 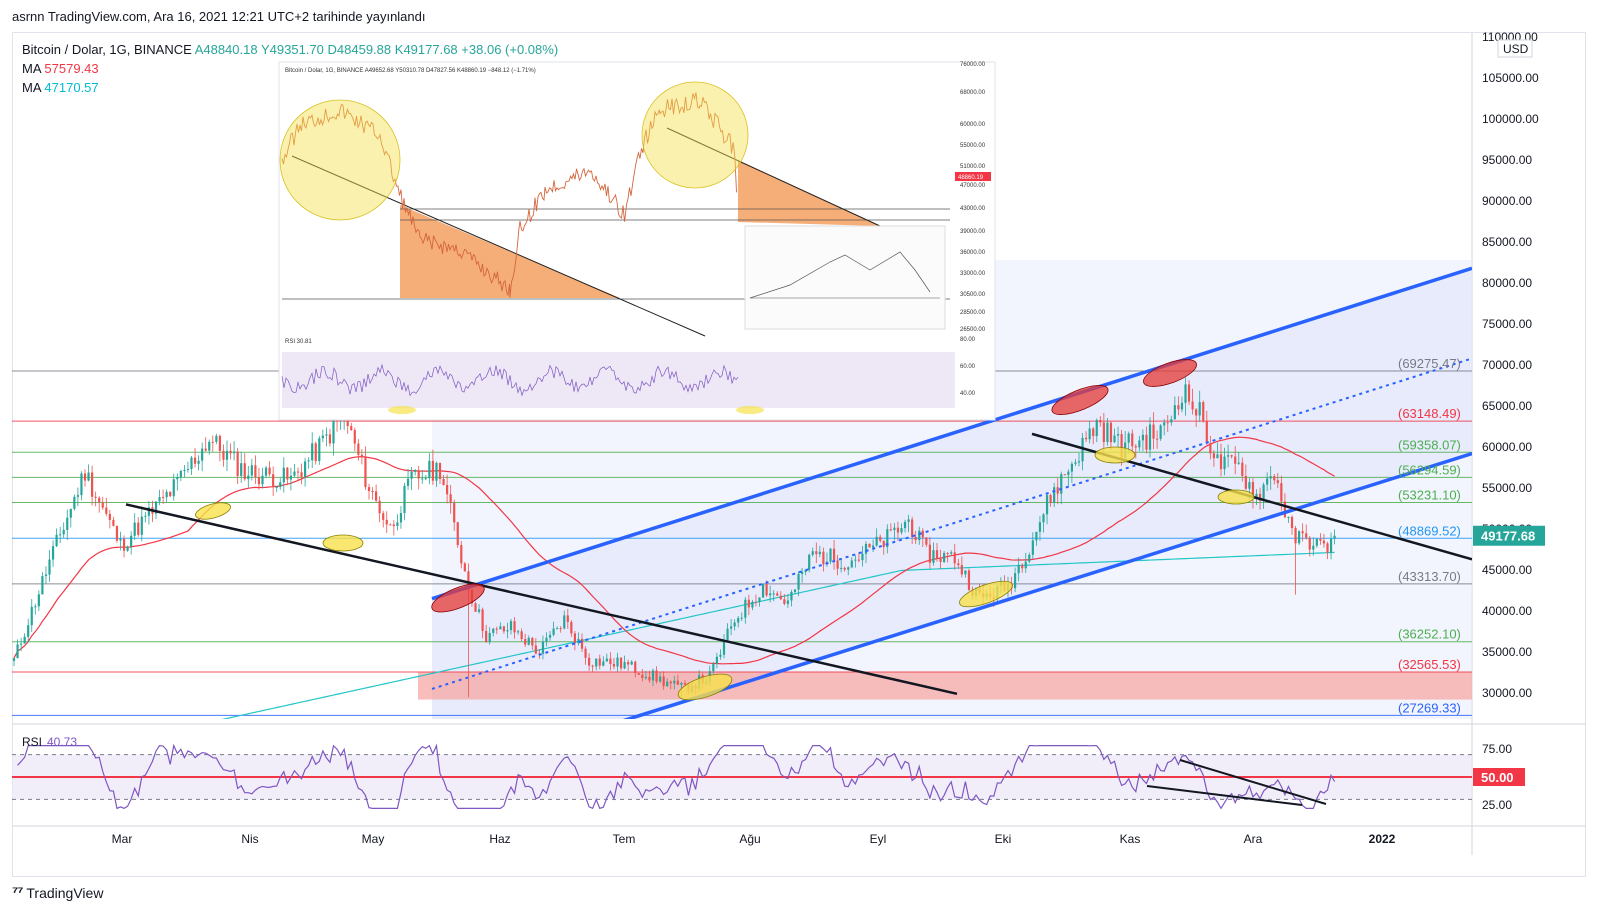 What do you see at coordinates (1509, 535) in the screenshot?
I see `last-price-tag` at bounding box center [1509, 535].